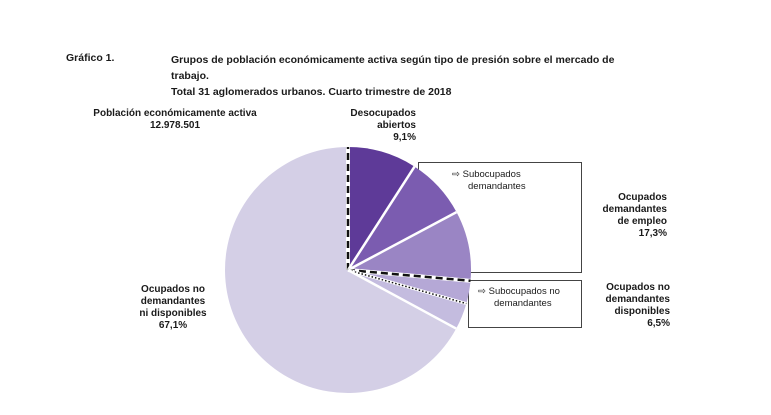 The height and width of the screenshot is (415, 771). I want to click on label-desocupados: Desocupados abiertos 9,1%, so click(358, 126).